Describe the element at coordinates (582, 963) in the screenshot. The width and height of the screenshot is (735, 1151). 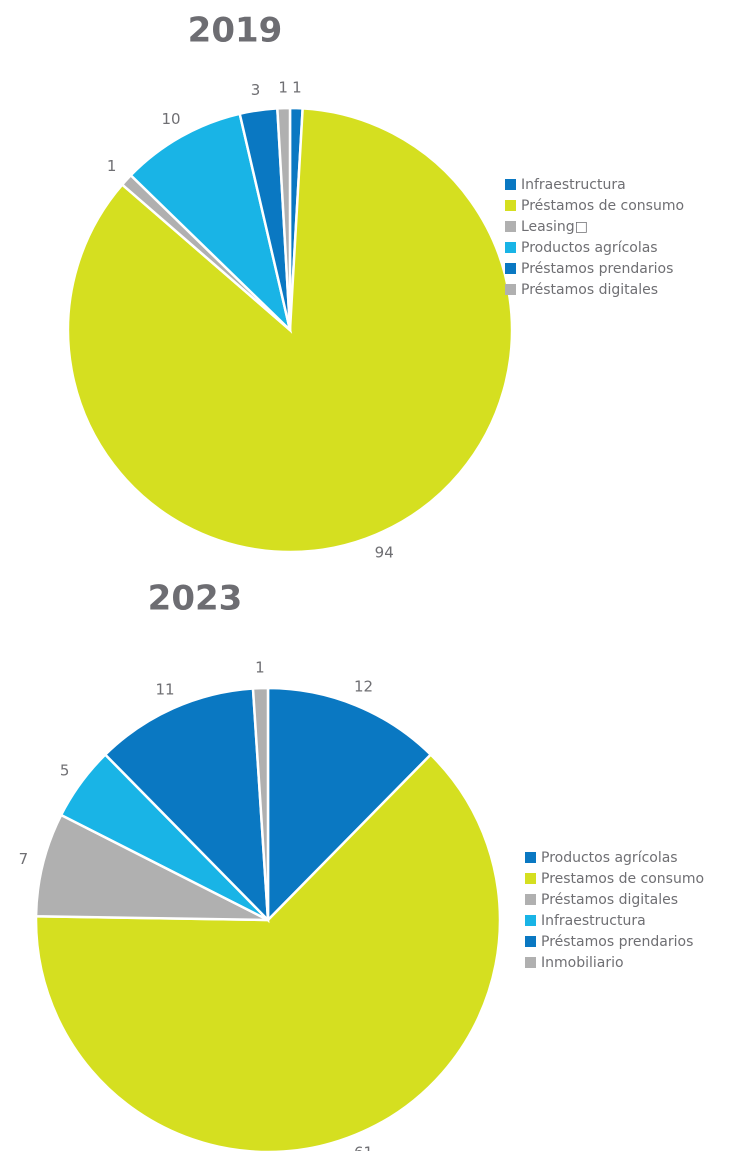
I see `legend-label: Inmobiliario` at that location.